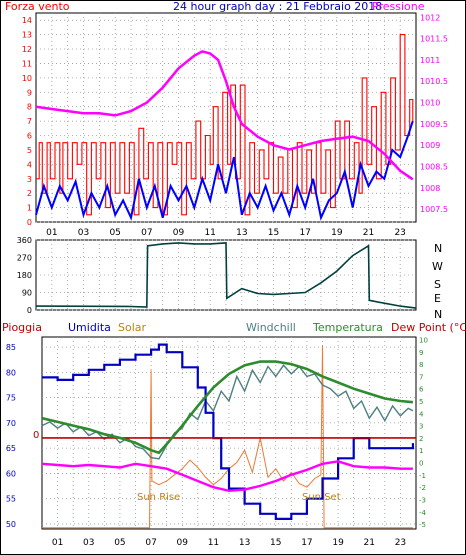 This screenshot has width=466, height=555. Describe the element at coordinates (422, 488) in the screenshot. I see `temp-tick-label: -2` at that location.